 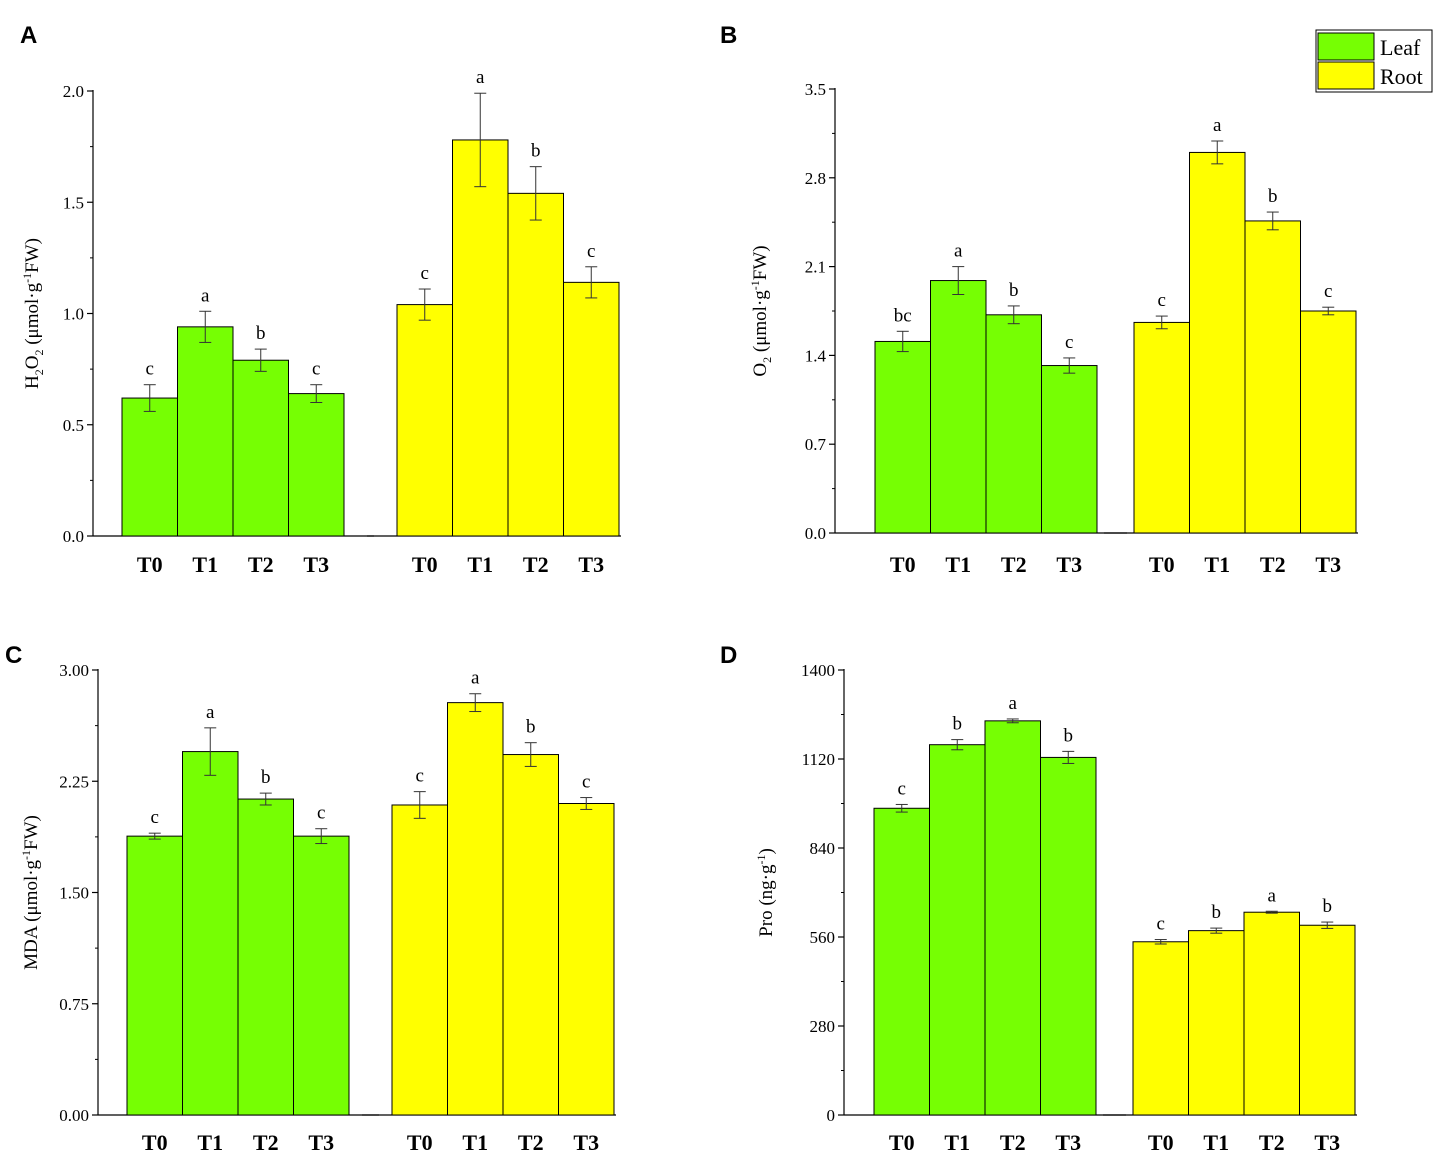 What do you see at coordinates (1401, 76) in the screenshot?
I see `legend-label-root: Root` at bounding box center [1401, 76].